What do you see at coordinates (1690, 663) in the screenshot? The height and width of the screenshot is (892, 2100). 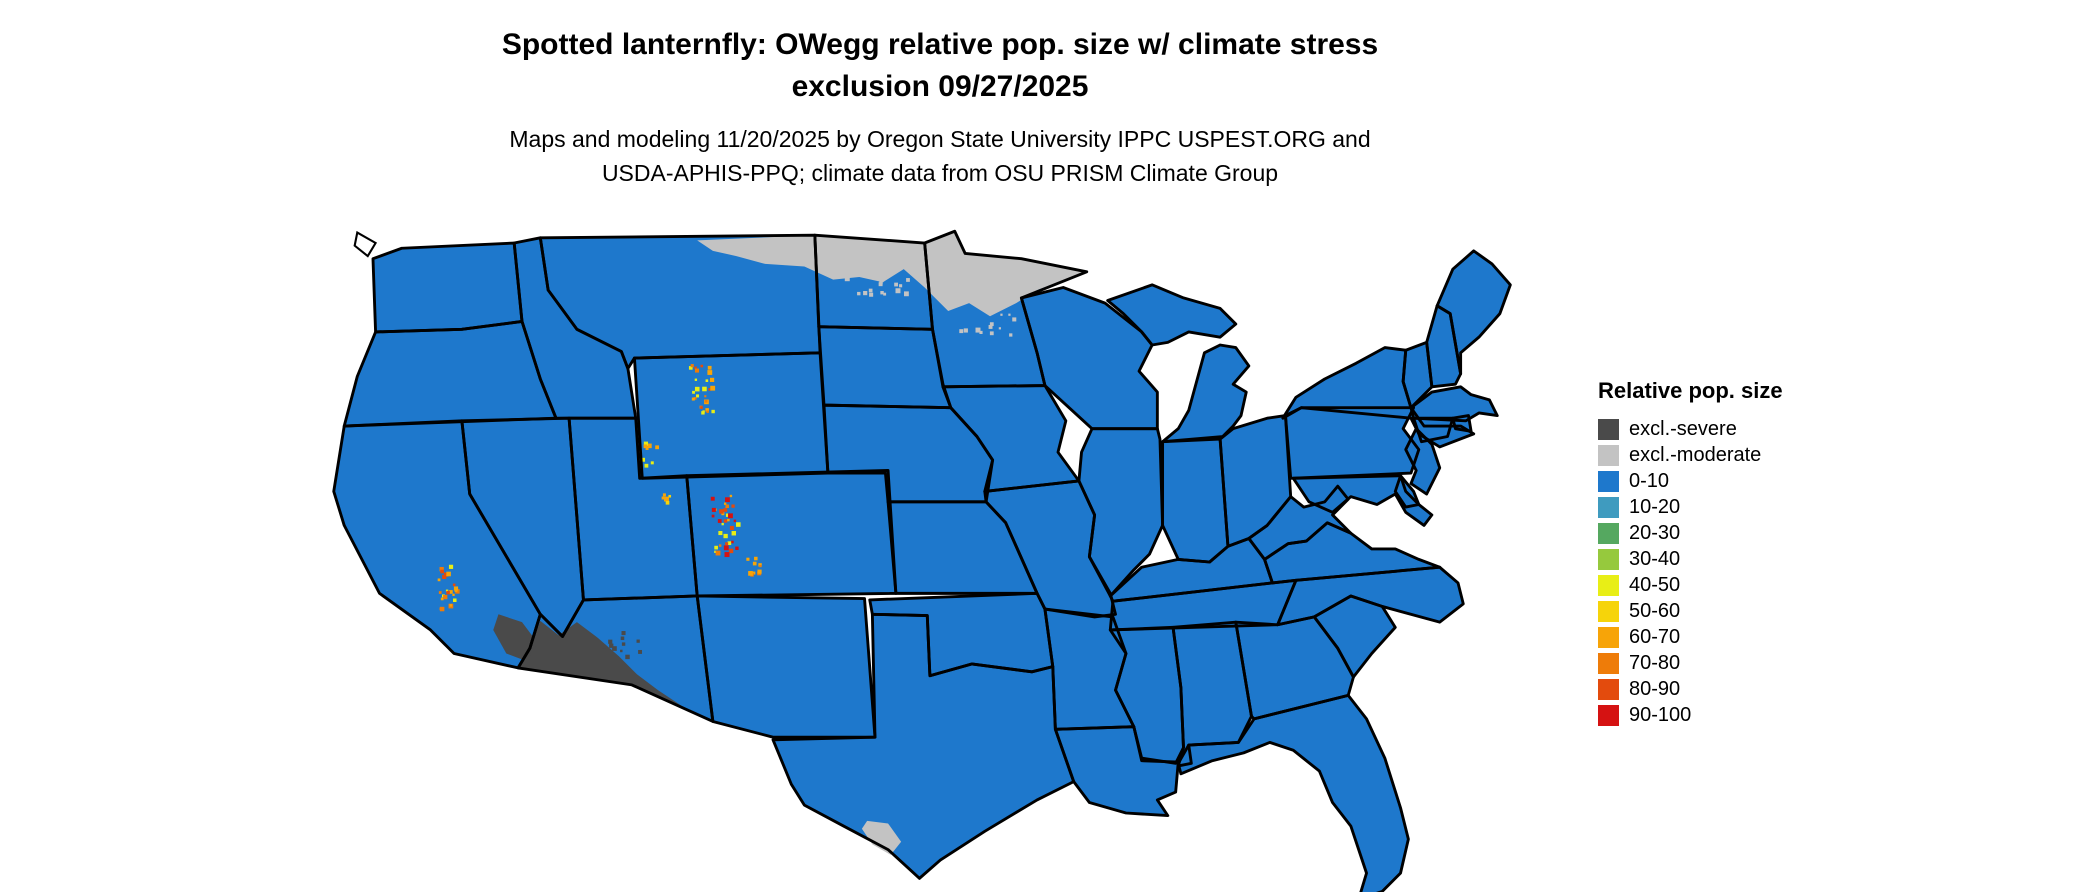 I see `legend-item: 70-80` at bounding box center [1690, 663].